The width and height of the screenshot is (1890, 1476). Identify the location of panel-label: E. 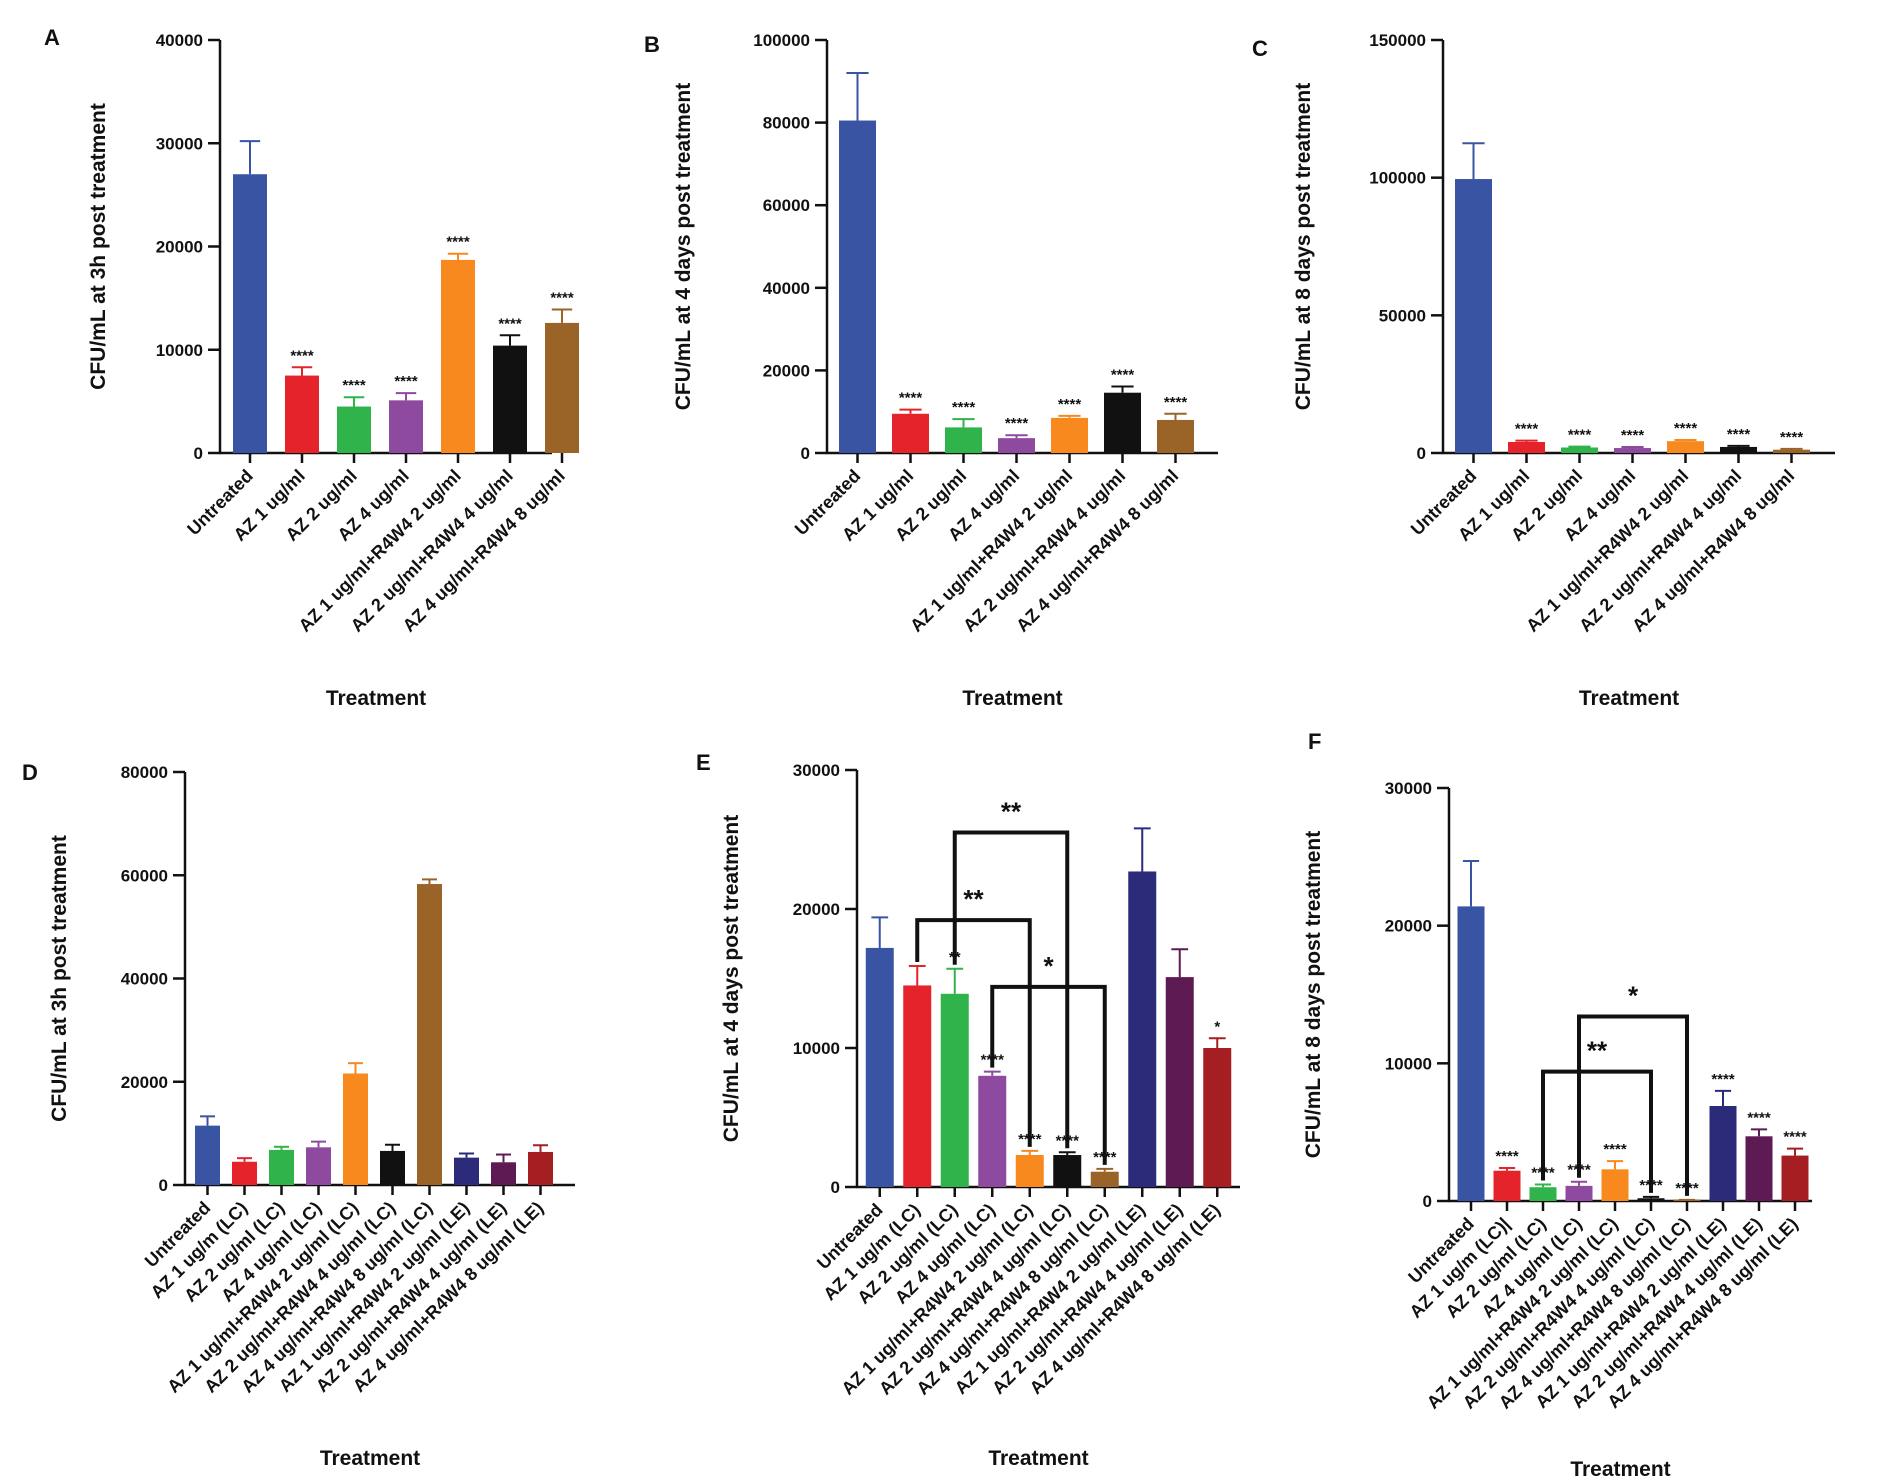
(703, 762).